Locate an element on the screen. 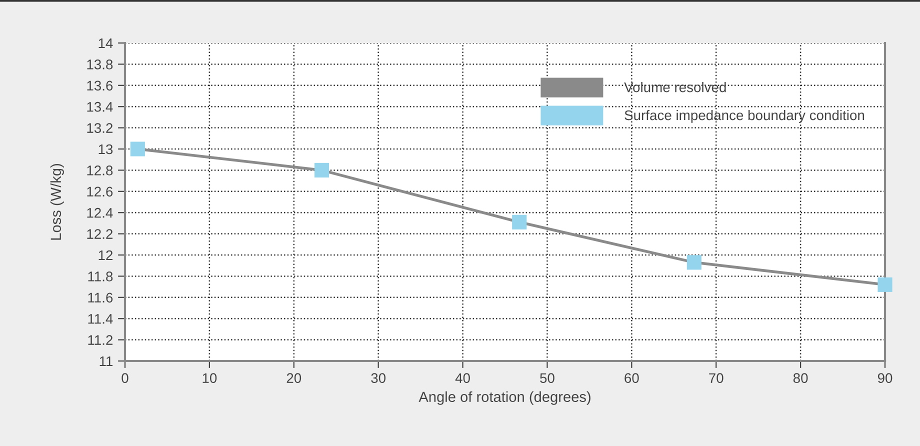  x-tick-label: 70 is located at coordinates (716, 378).